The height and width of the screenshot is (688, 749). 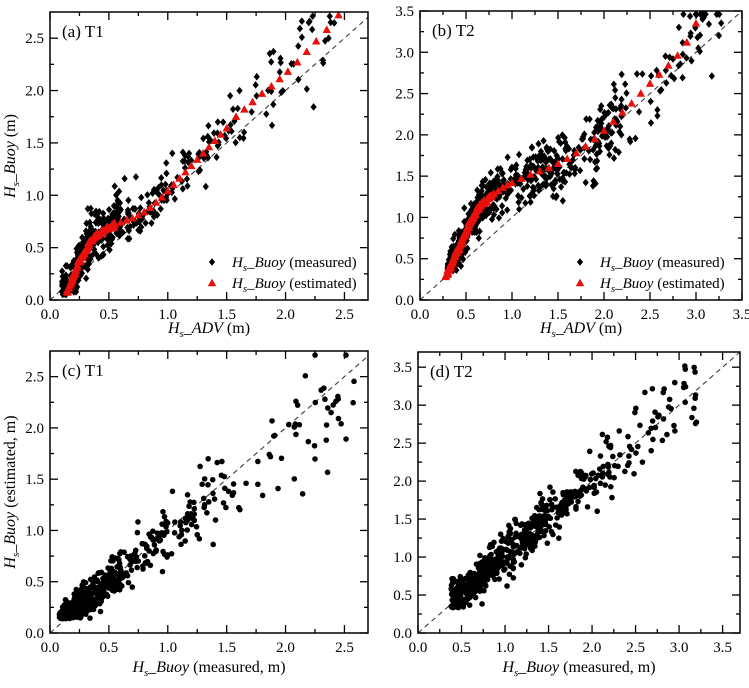 What do you see at coordinates (451, 371) in the screenshot?
I see `panel-label: (d) T2` at bounding box center [451, 371].